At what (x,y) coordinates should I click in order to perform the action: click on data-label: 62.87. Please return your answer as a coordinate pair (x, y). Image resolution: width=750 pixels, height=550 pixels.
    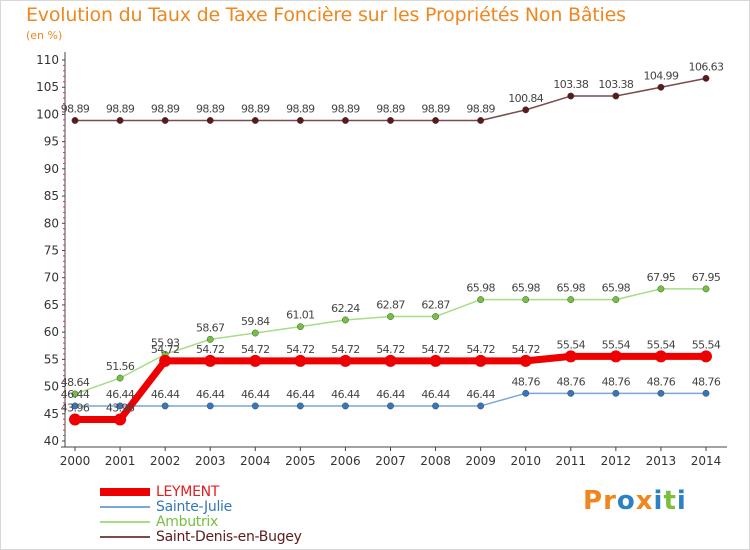
    Looking at the image, I should click on (435, 305).